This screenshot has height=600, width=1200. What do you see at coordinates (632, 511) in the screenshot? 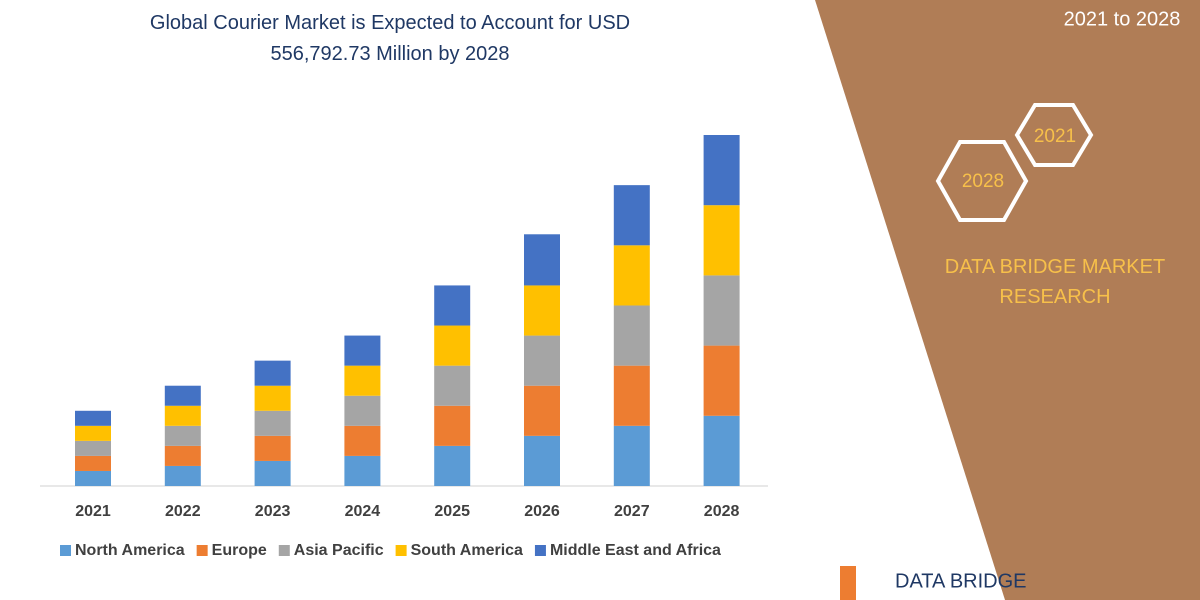
I see `x-tick-label: 2027` at bounding box center [632, 511].